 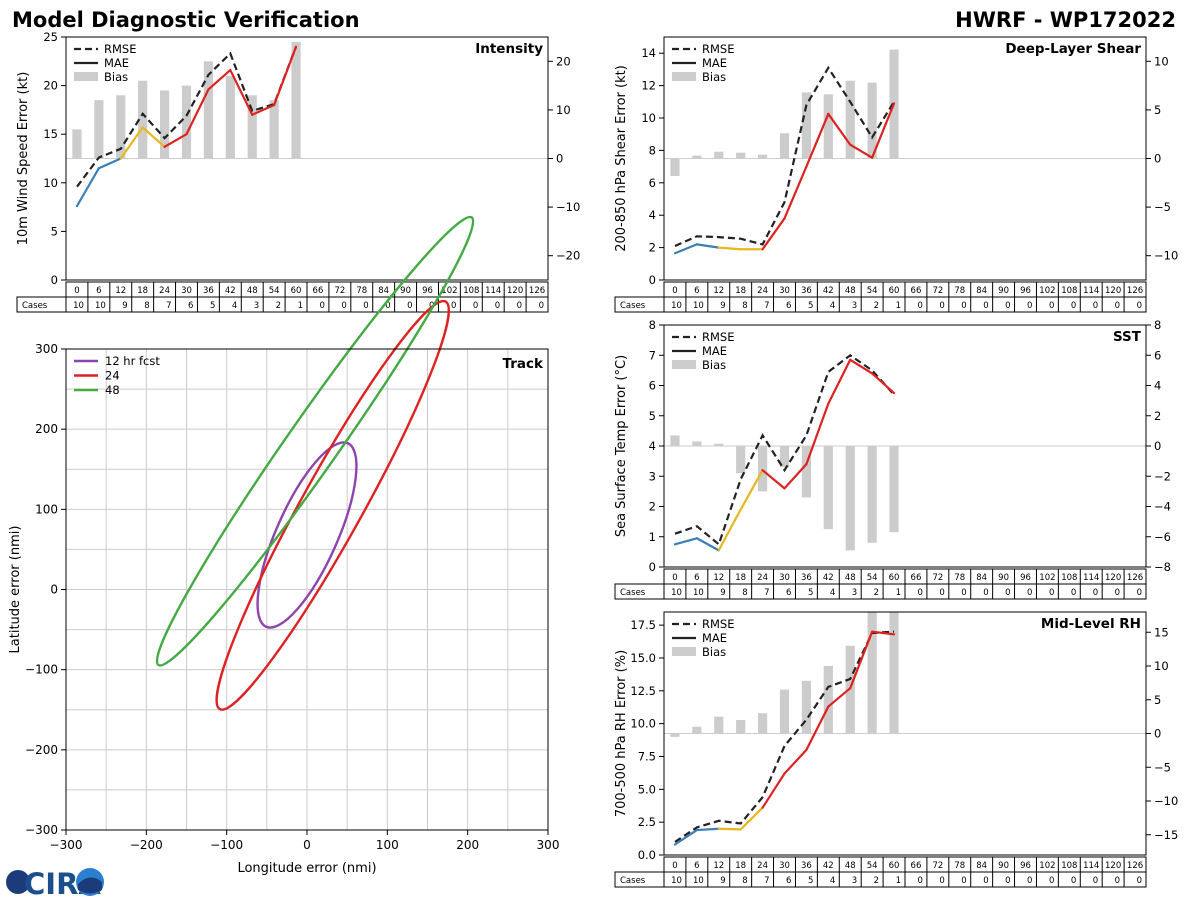 I want to click on storm-id: HWRF - WP172022, so click(x=1065, y=20).